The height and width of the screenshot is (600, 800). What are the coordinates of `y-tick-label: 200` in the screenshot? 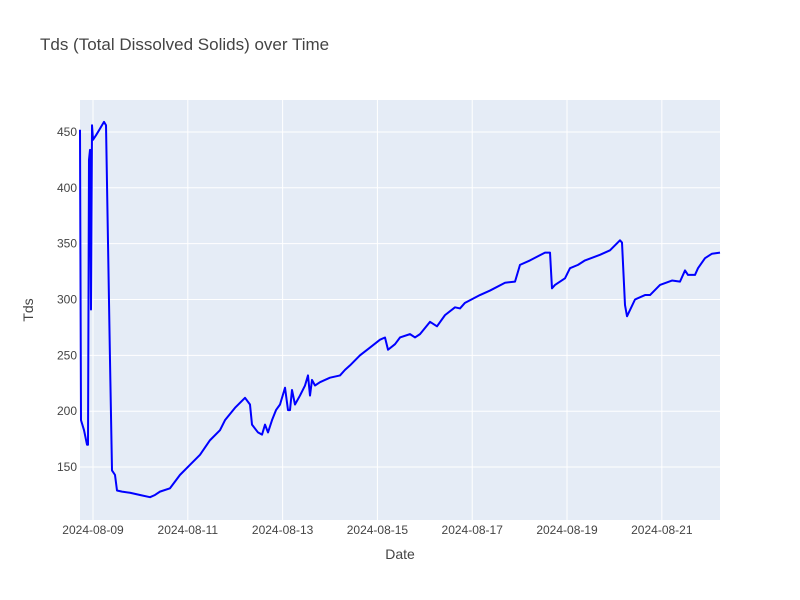 It's located at (67, 411).